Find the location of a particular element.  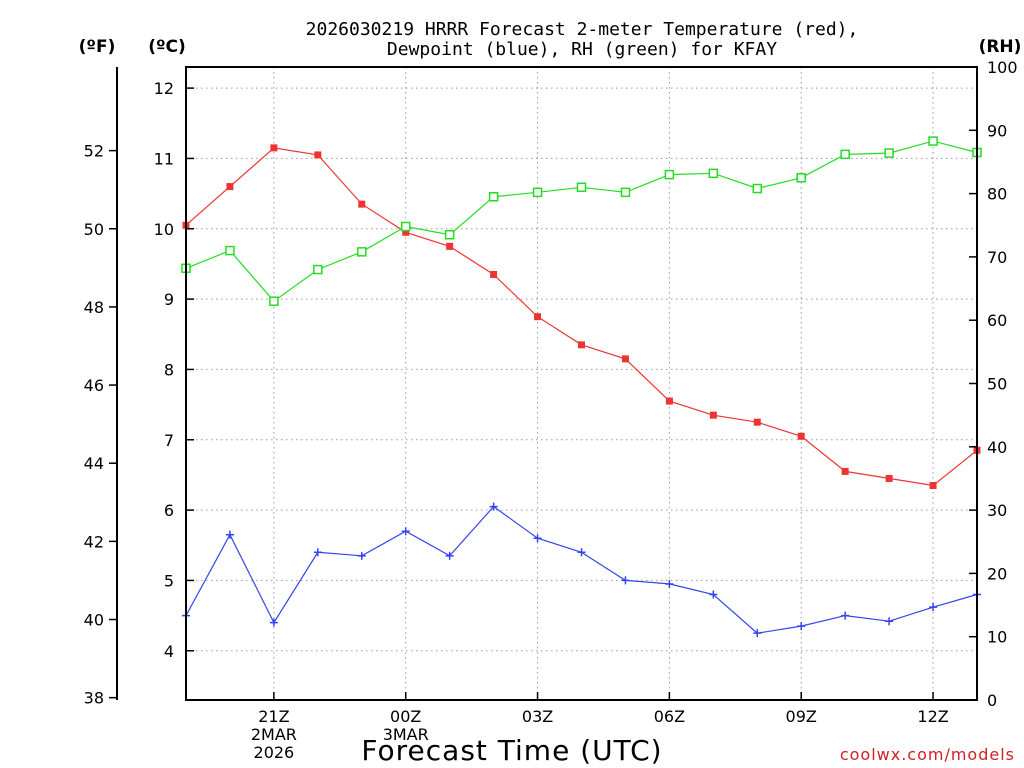

watermark-text: coolwx.com/models is located at coordinates (927, 754).